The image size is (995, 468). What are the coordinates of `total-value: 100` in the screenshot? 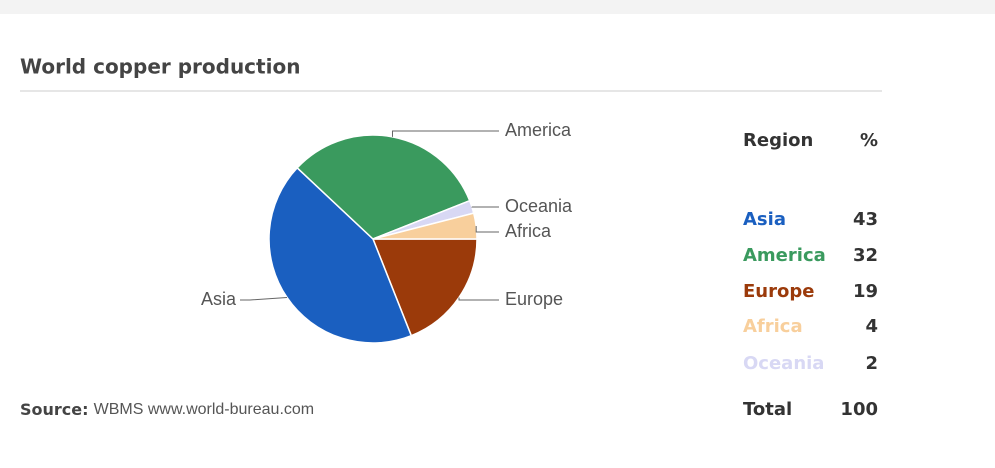 It's located at (859, 409).